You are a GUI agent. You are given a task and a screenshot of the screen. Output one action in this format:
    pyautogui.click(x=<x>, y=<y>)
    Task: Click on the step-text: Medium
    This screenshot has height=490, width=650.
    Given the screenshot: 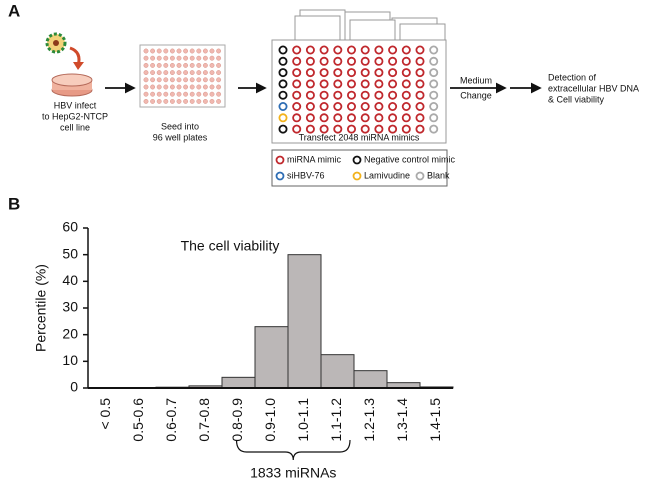 What is the action you would take?
    pyautogui.click(x=476, y=80)
    